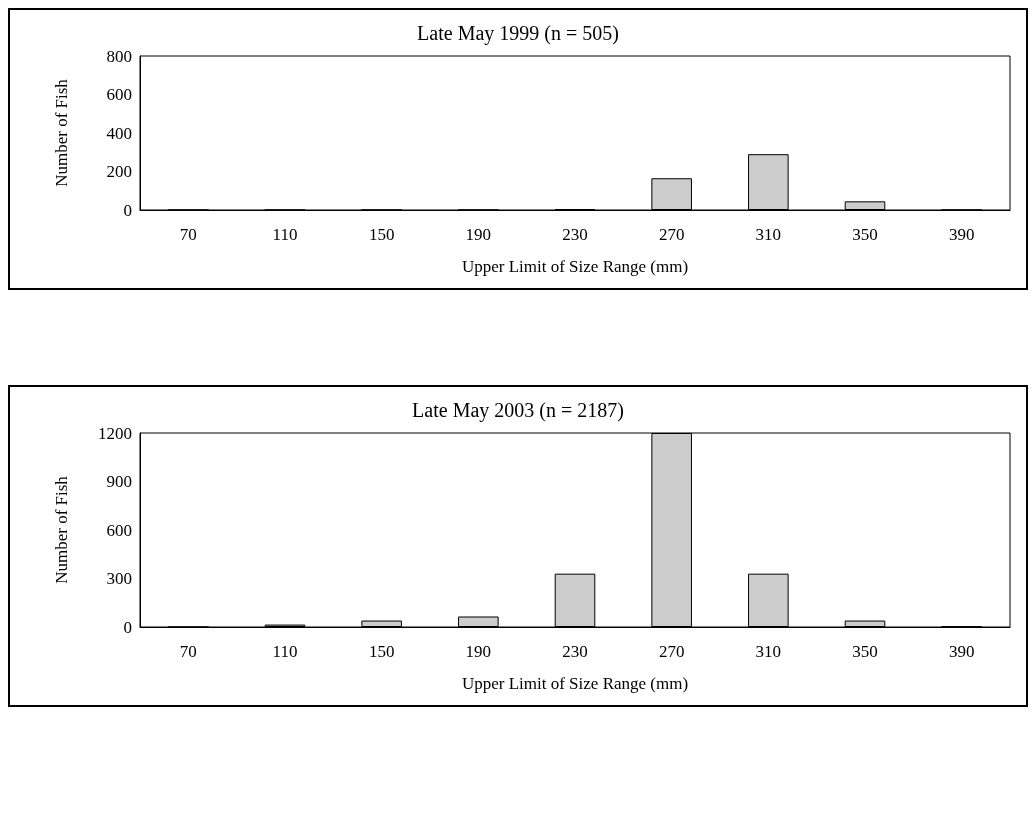 The width and height of the screenshot is (1036, 829). I want to click on y-tick-label: 800, so click(119, 56).